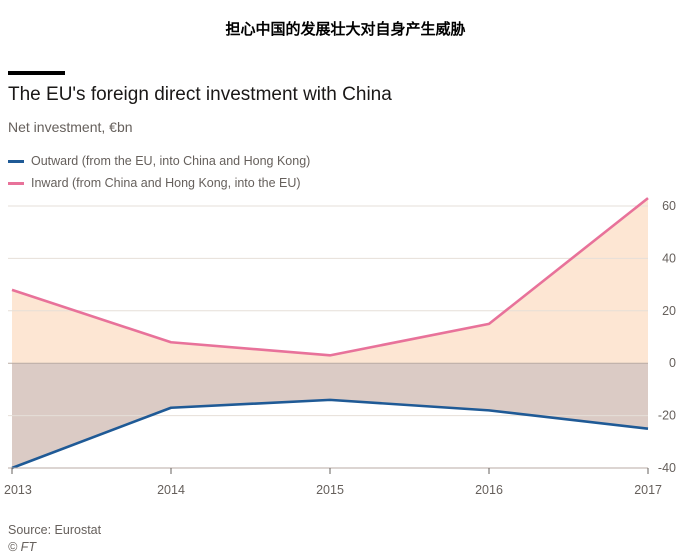 The width and height of the screenshot is (691, 559). What do you see at coordinates (330, 490) in the screenshot?
I see `x-tick-label-2015: 2015` at bounding box center [330, 490].